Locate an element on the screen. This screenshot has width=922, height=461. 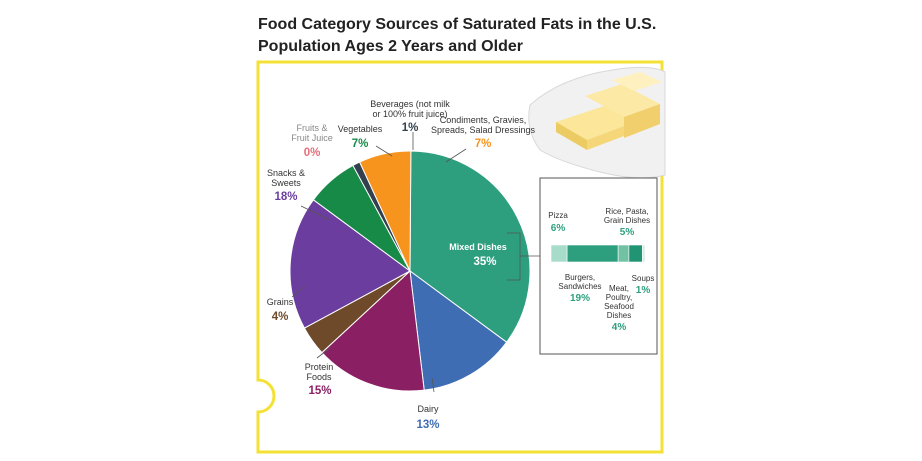
meat-label-line3: Seafood is located at coordinates (619, 306).